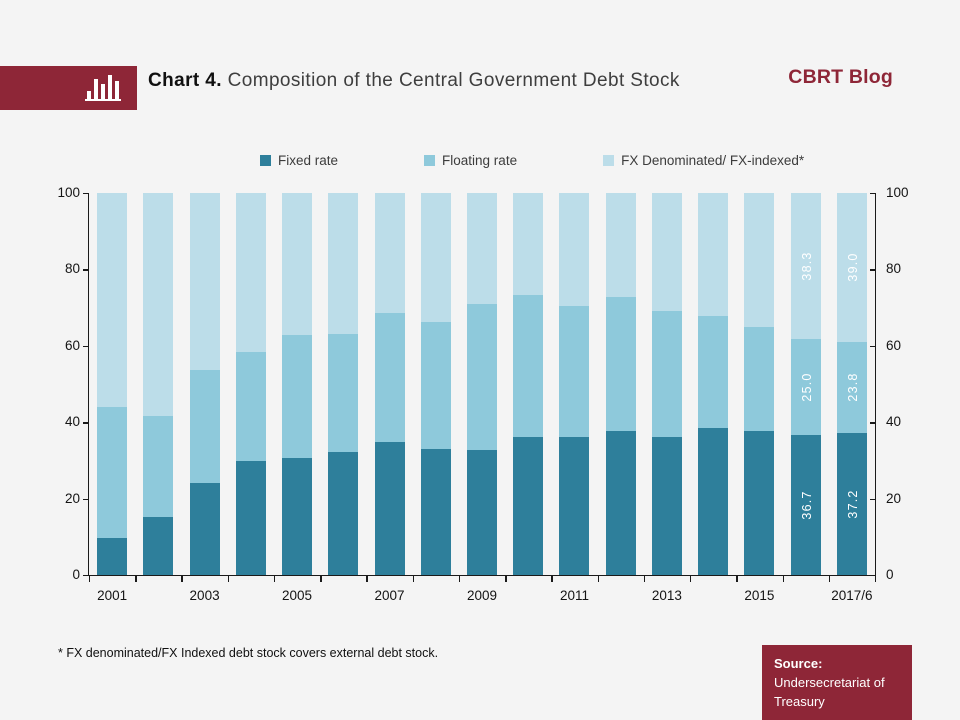  Describe the element at coordinates (894, 498) in the screenshot. I see `y-axis-label-right: 20` at that location.